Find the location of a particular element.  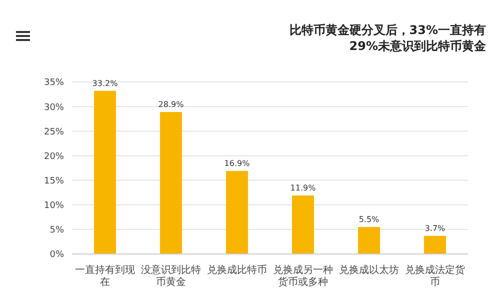

y-tick-label: 35% is located at coordinates (54, 83).